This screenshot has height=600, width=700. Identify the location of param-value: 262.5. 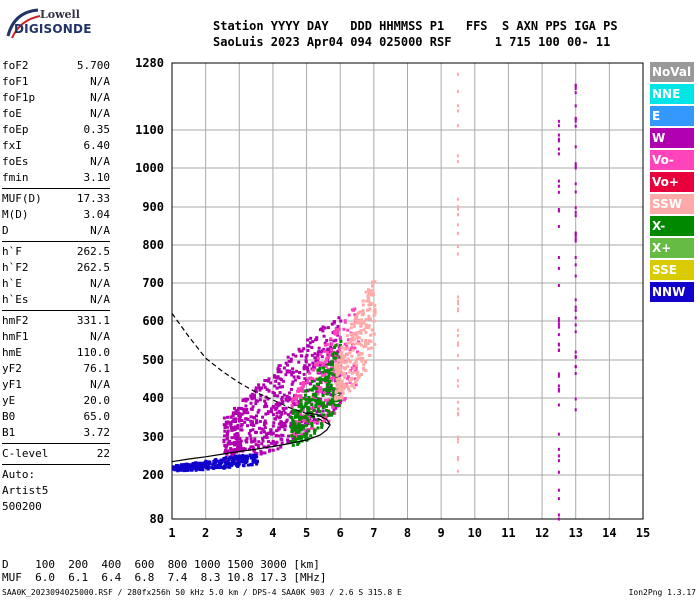
(93, 251).